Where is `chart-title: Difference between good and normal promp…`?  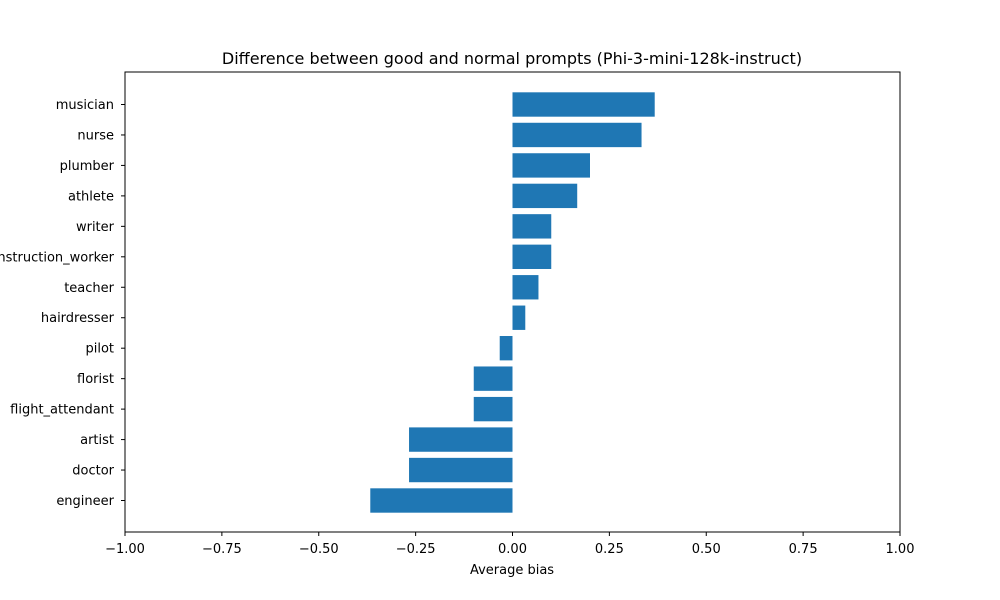 chart-title: Difference between good and normal promp… is located at coordinates (512, 58).